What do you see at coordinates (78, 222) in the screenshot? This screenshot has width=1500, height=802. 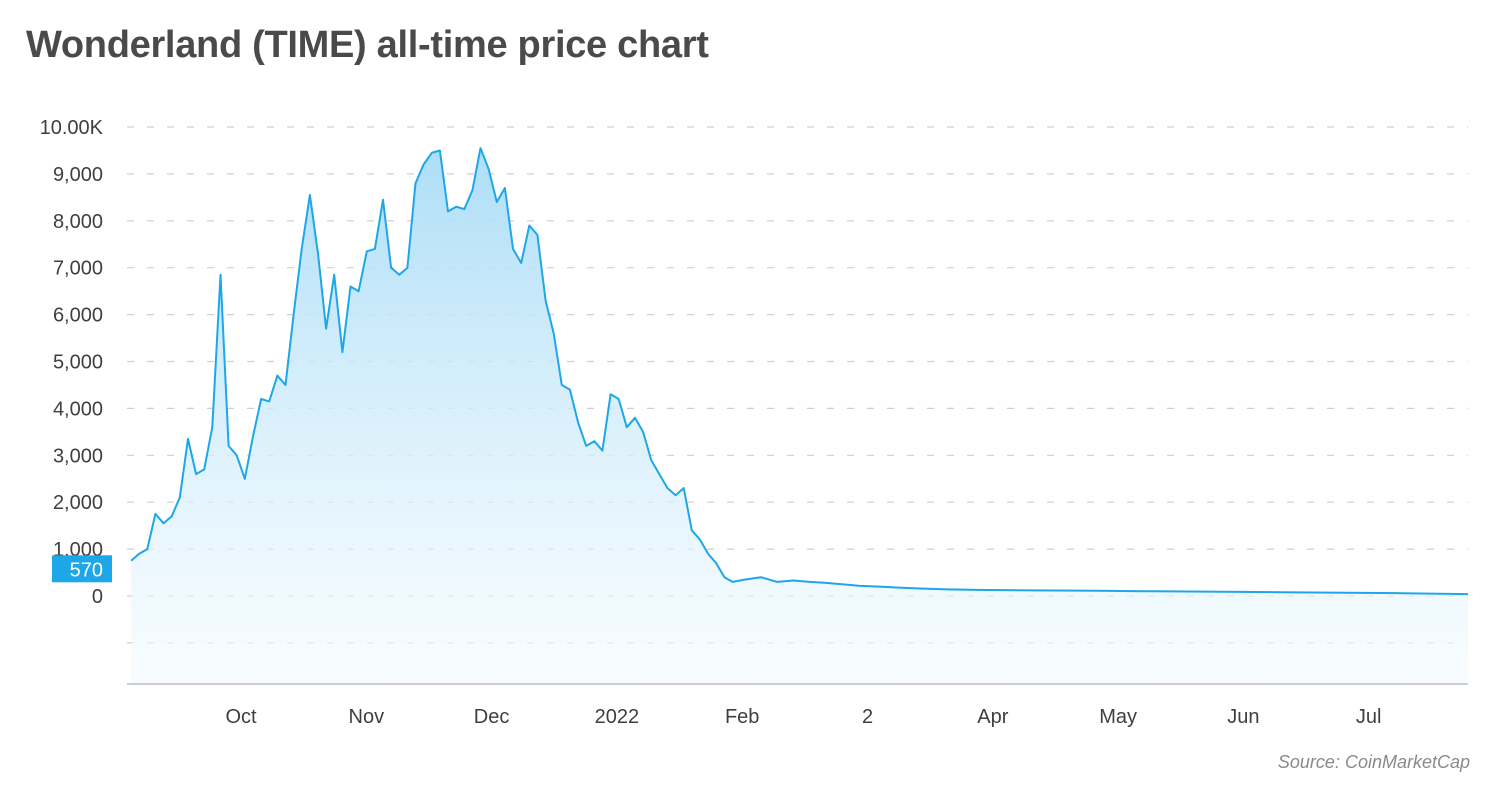 I see `y-tick-label: 8,000` at bounding box center [78, 222].